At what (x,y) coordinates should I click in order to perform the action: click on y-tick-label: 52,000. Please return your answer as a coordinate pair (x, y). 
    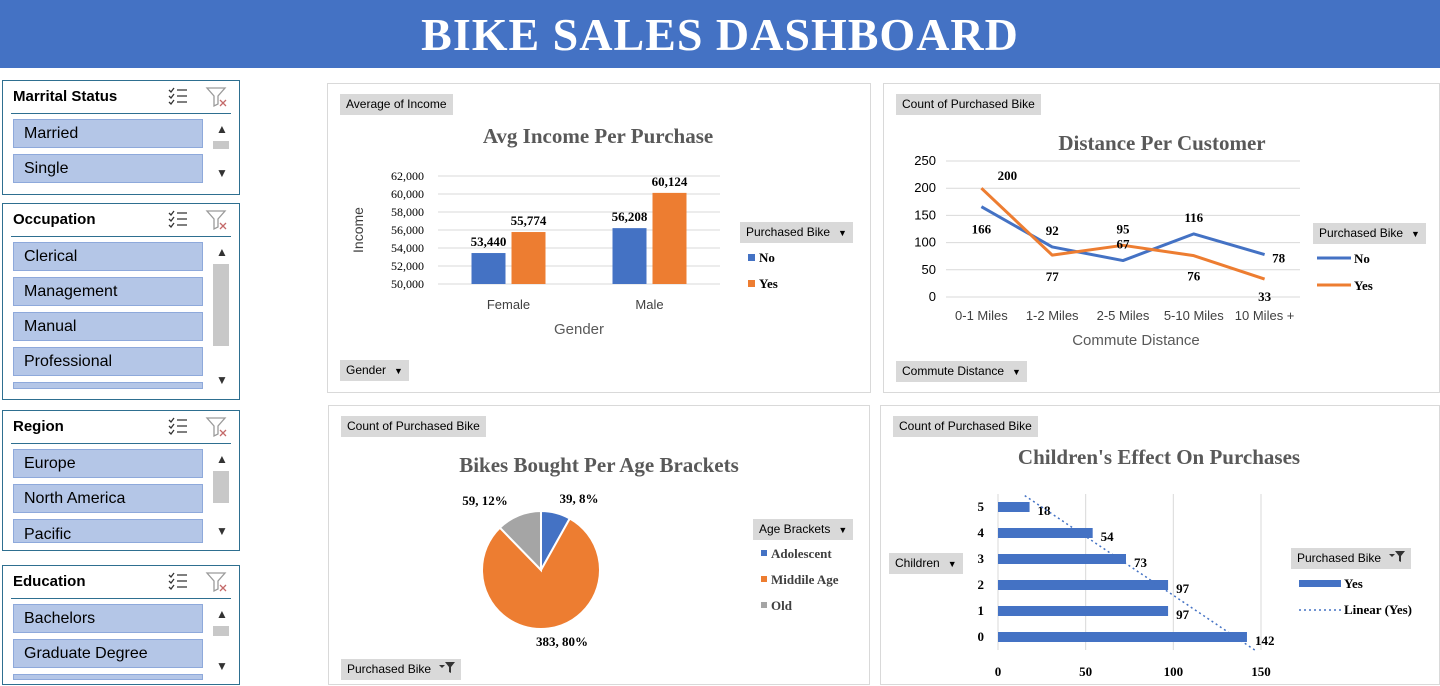
    Looking at the image, I should click on (407, 266).